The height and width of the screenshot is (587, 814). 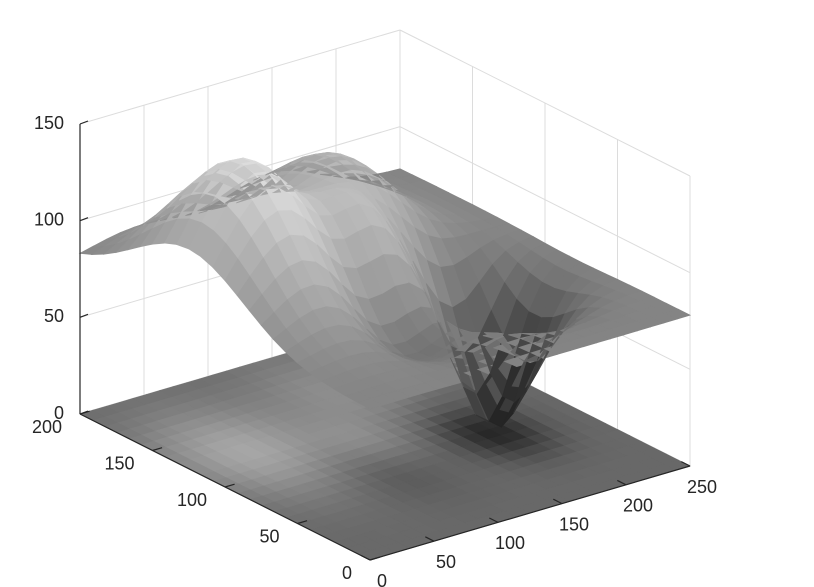 I want to click on x-tick-label: 150, so click(x=574, y=524).